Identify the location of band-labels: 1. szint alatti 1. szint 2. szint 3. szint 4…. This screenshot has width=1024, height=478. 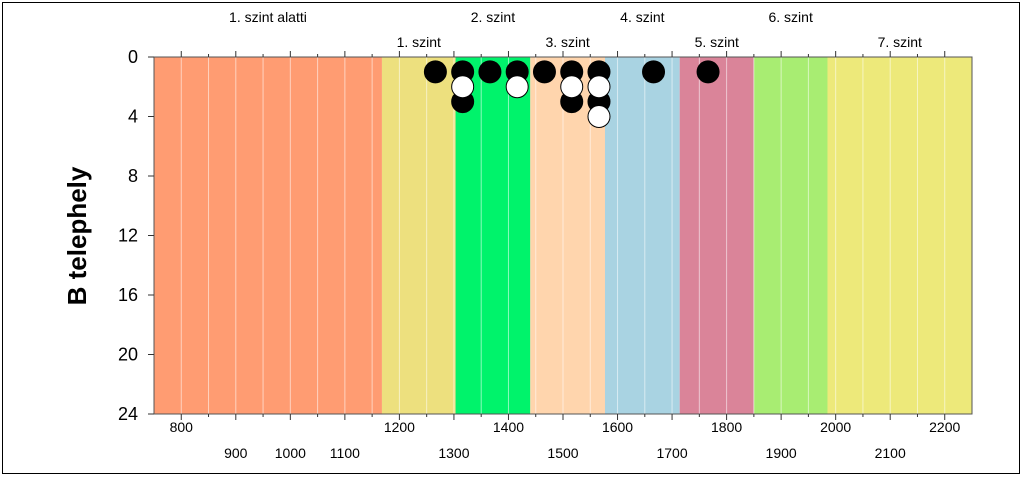
(575, 29).